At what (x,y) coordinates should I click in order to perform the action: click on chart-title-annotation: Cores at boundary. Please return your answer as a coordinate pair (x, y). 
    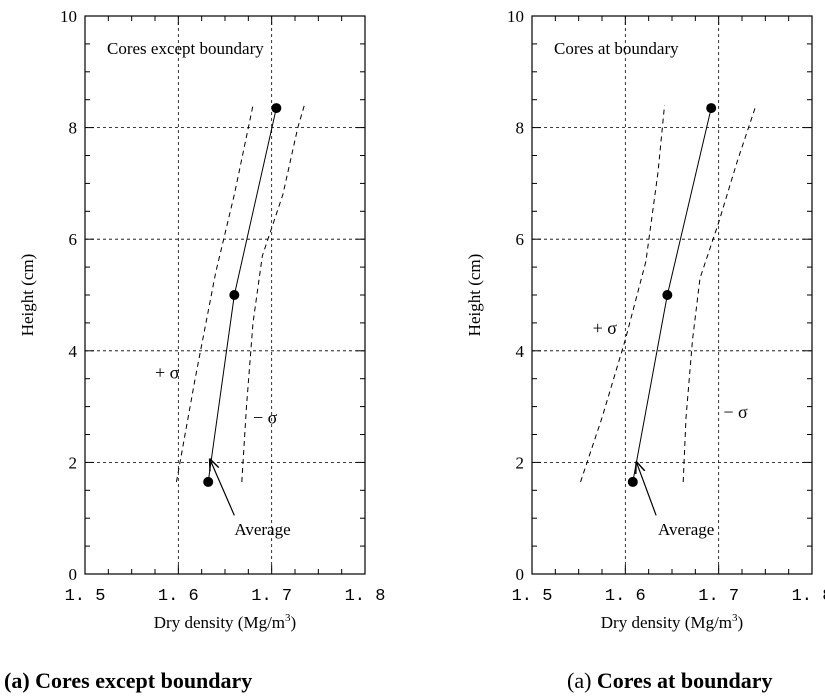
    Looking at the image, I should click on (616, 48).